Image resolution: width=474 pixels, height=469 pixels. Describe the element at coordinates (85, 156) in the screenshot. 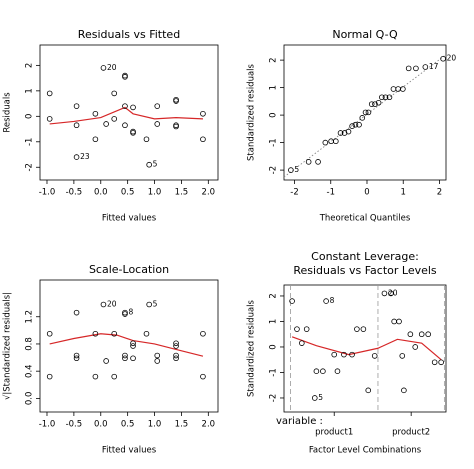

I see `point-label: 23` at that location.